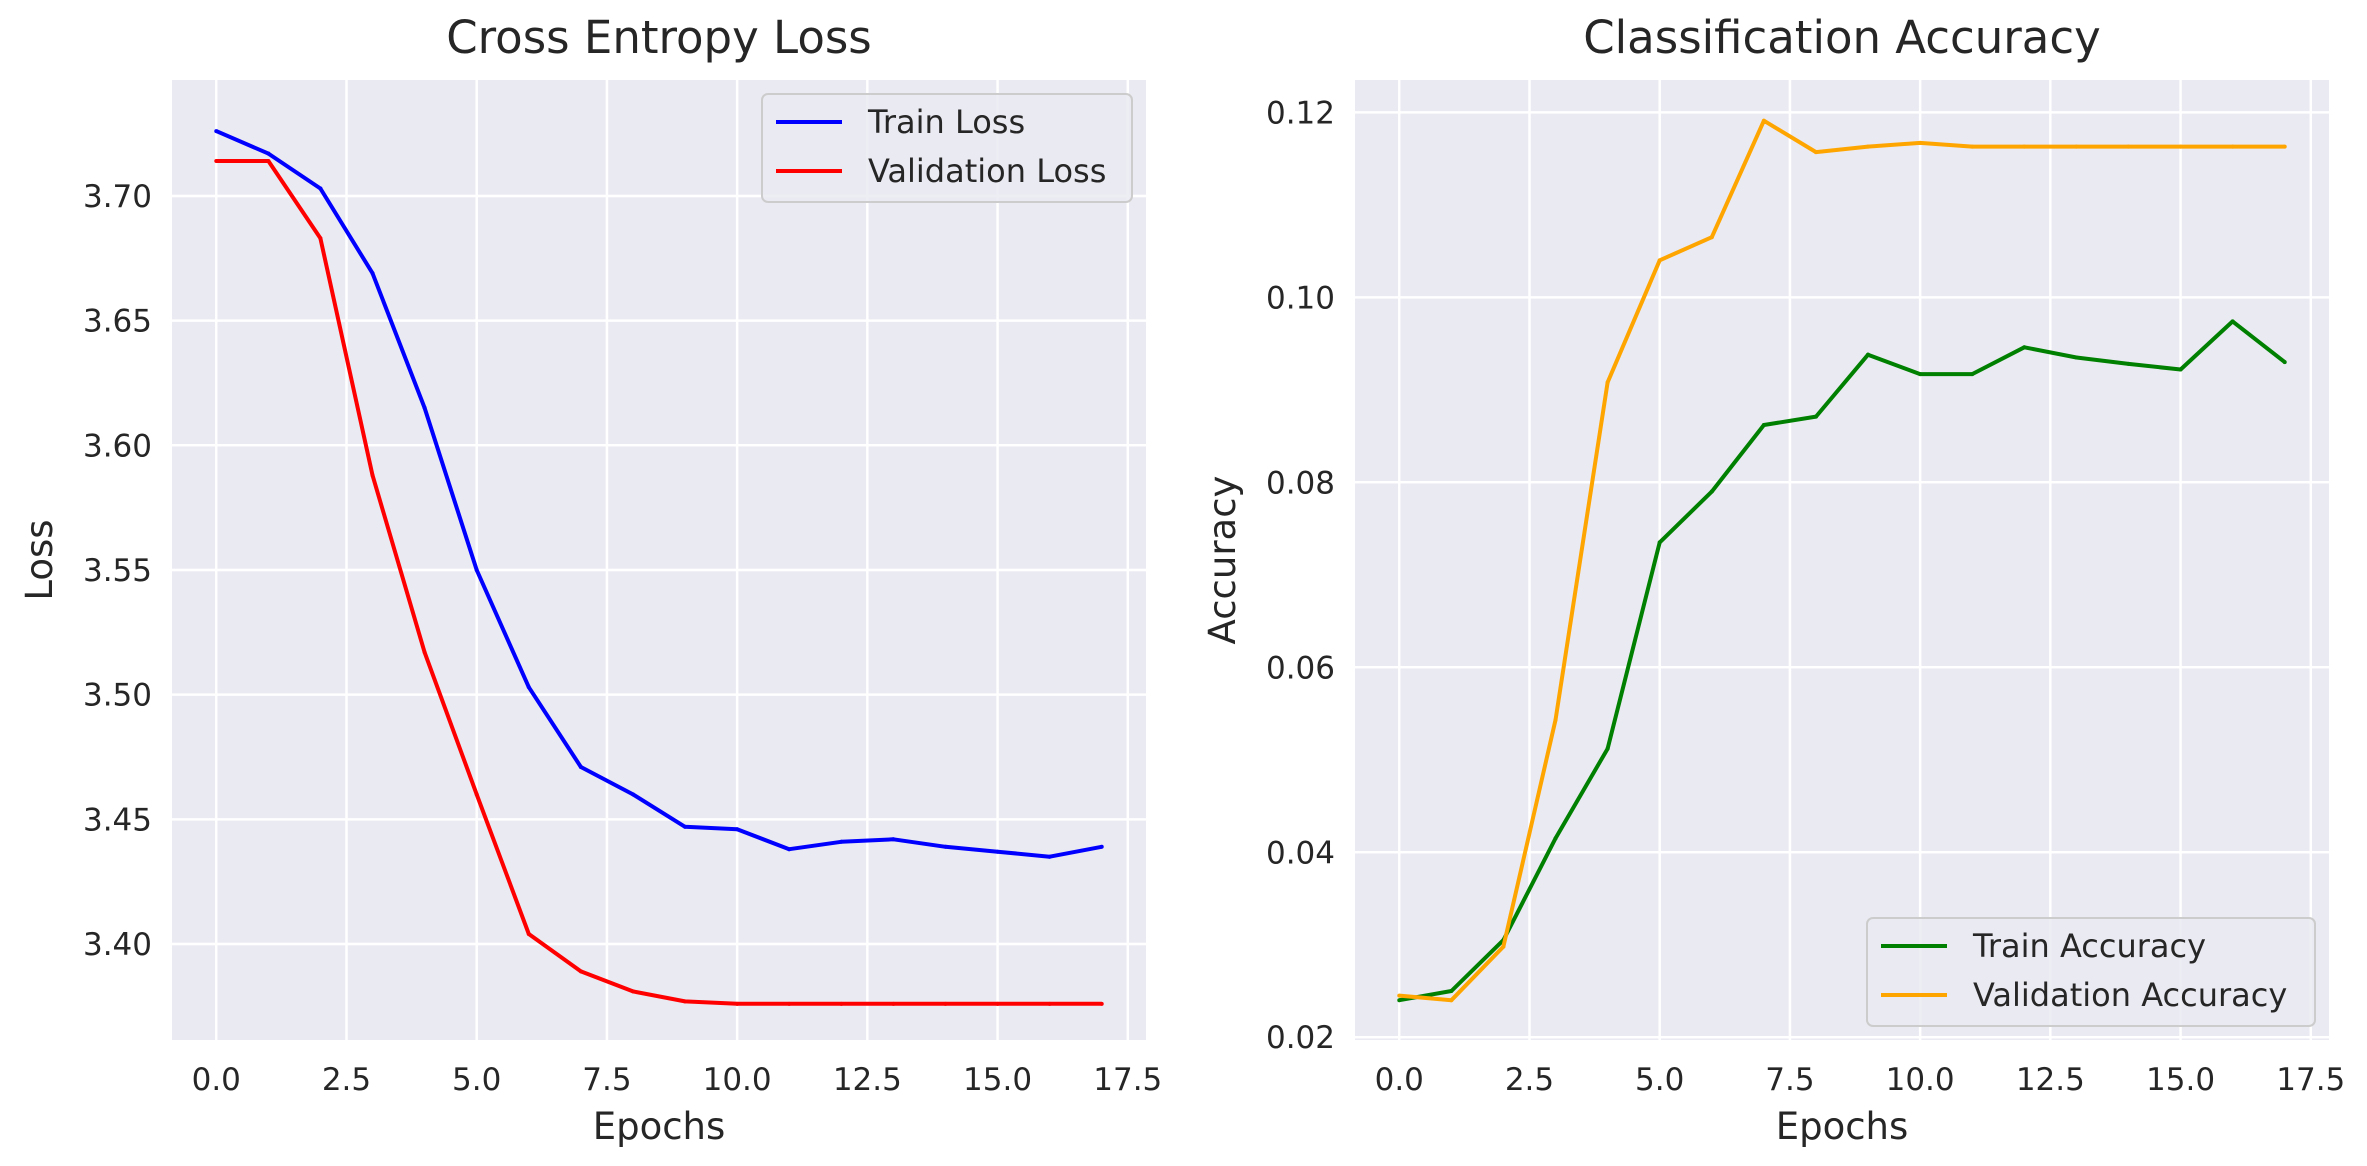  What do you see at coordinates (117, 197) in the screenshot?
I see `y-tick-label: 3.70` at bounding box center [117, 197].